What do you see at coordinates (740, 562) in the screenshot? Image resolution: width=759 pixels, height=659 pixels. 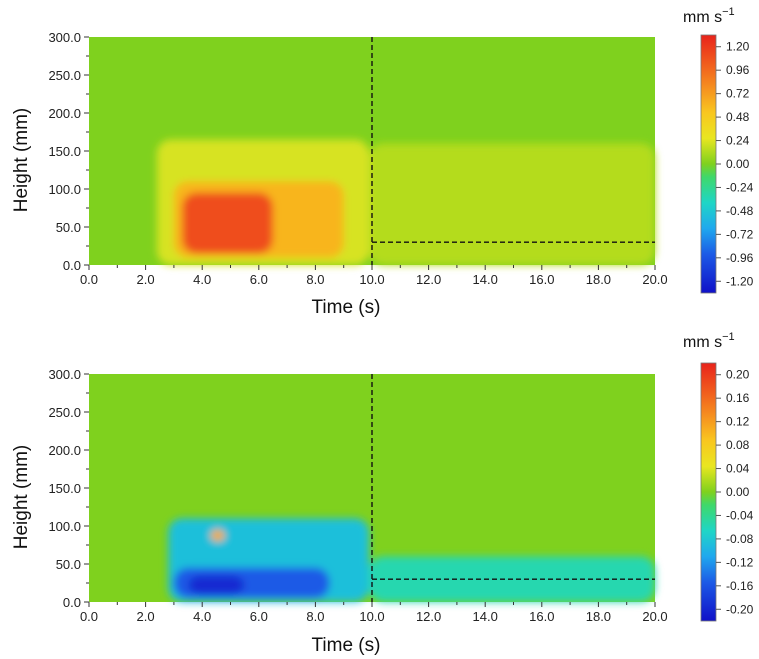 I see `colorbar-tick-label: -0.12` at bounding box center [740, 562].